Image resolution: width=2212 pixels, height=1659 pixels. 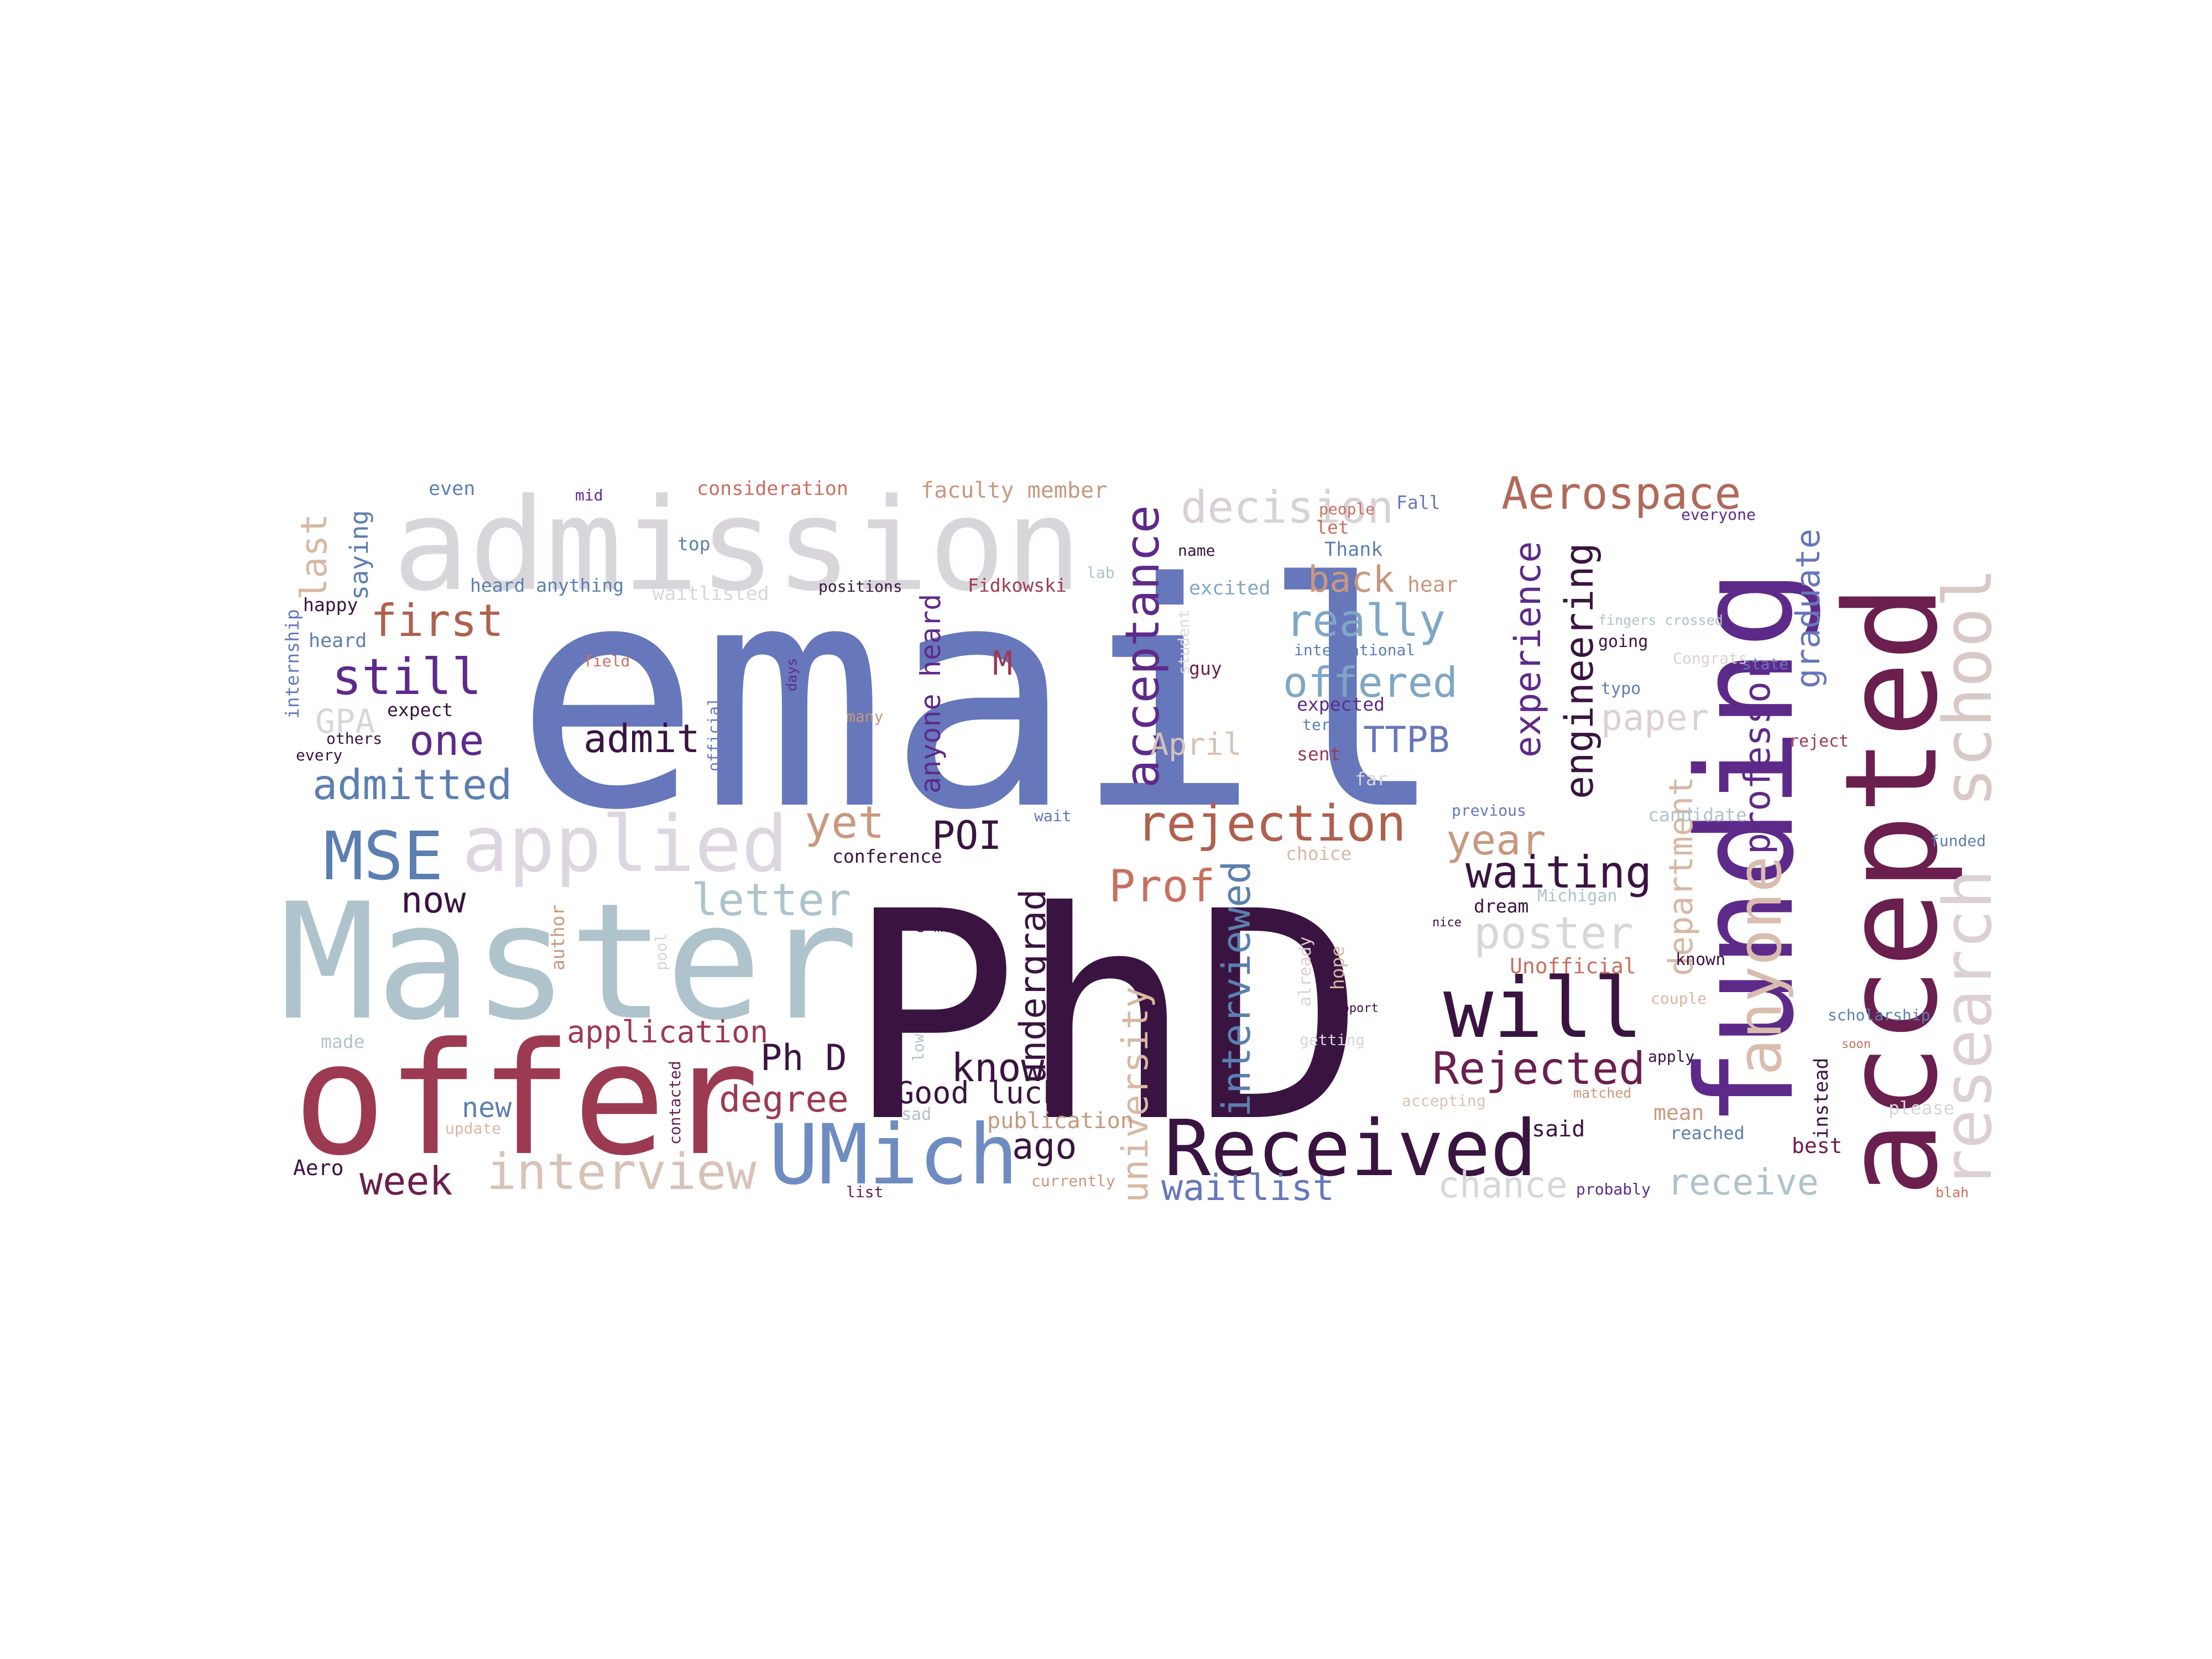 What do you see at coordinates (1503, 1185) in the screenshot?
I see `word-chance: chance` at bounding box center [1503, 1185].